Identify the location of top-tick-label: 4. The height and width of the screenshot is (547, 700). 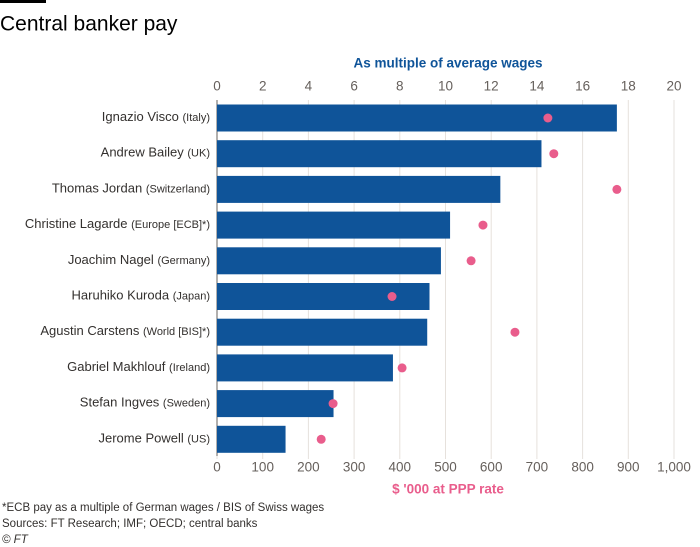
(309, 86).